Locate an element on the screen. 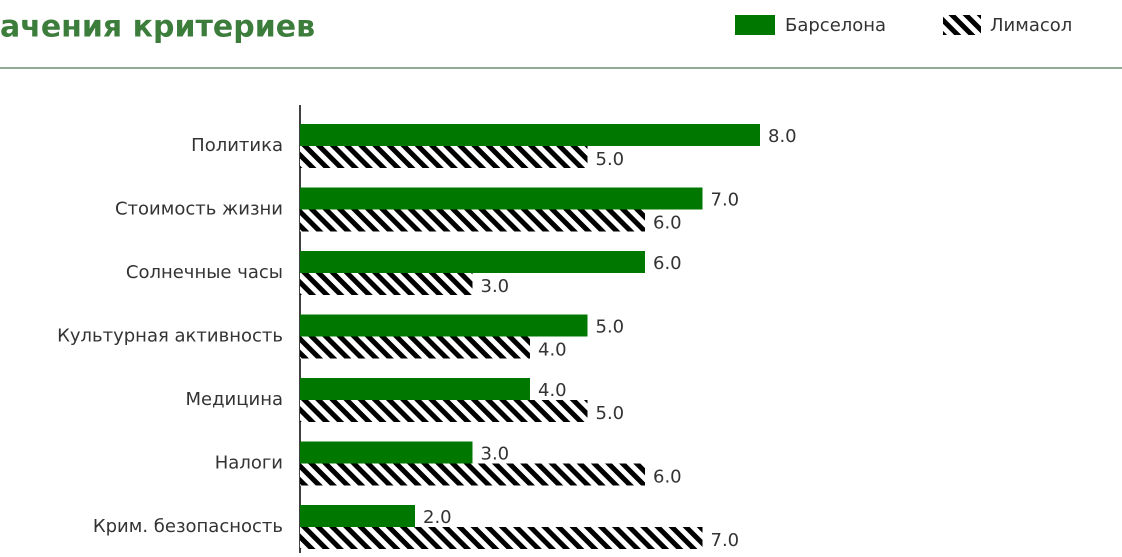  y-tick-label: Медицина is located at coordinates (235, 399).